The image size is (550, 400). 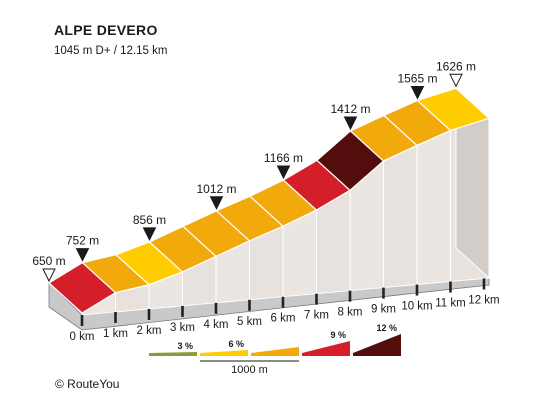 What do you see at coordinates (236, 344) in the screenshot?
I see `legend-label: 6 %` at bounding box center [236, 344].